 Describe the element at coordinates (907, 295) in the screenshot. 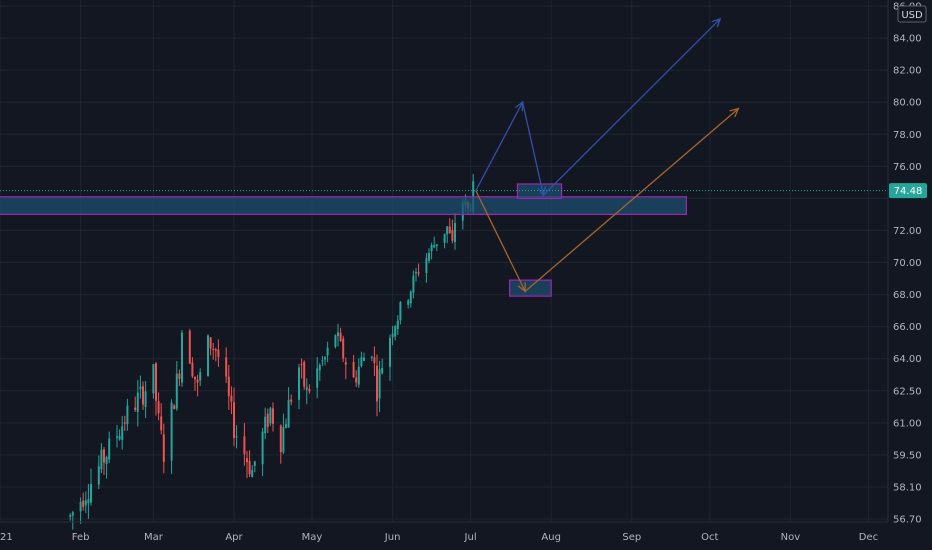

I see `price-tick-label-9: 68.00` at that location.